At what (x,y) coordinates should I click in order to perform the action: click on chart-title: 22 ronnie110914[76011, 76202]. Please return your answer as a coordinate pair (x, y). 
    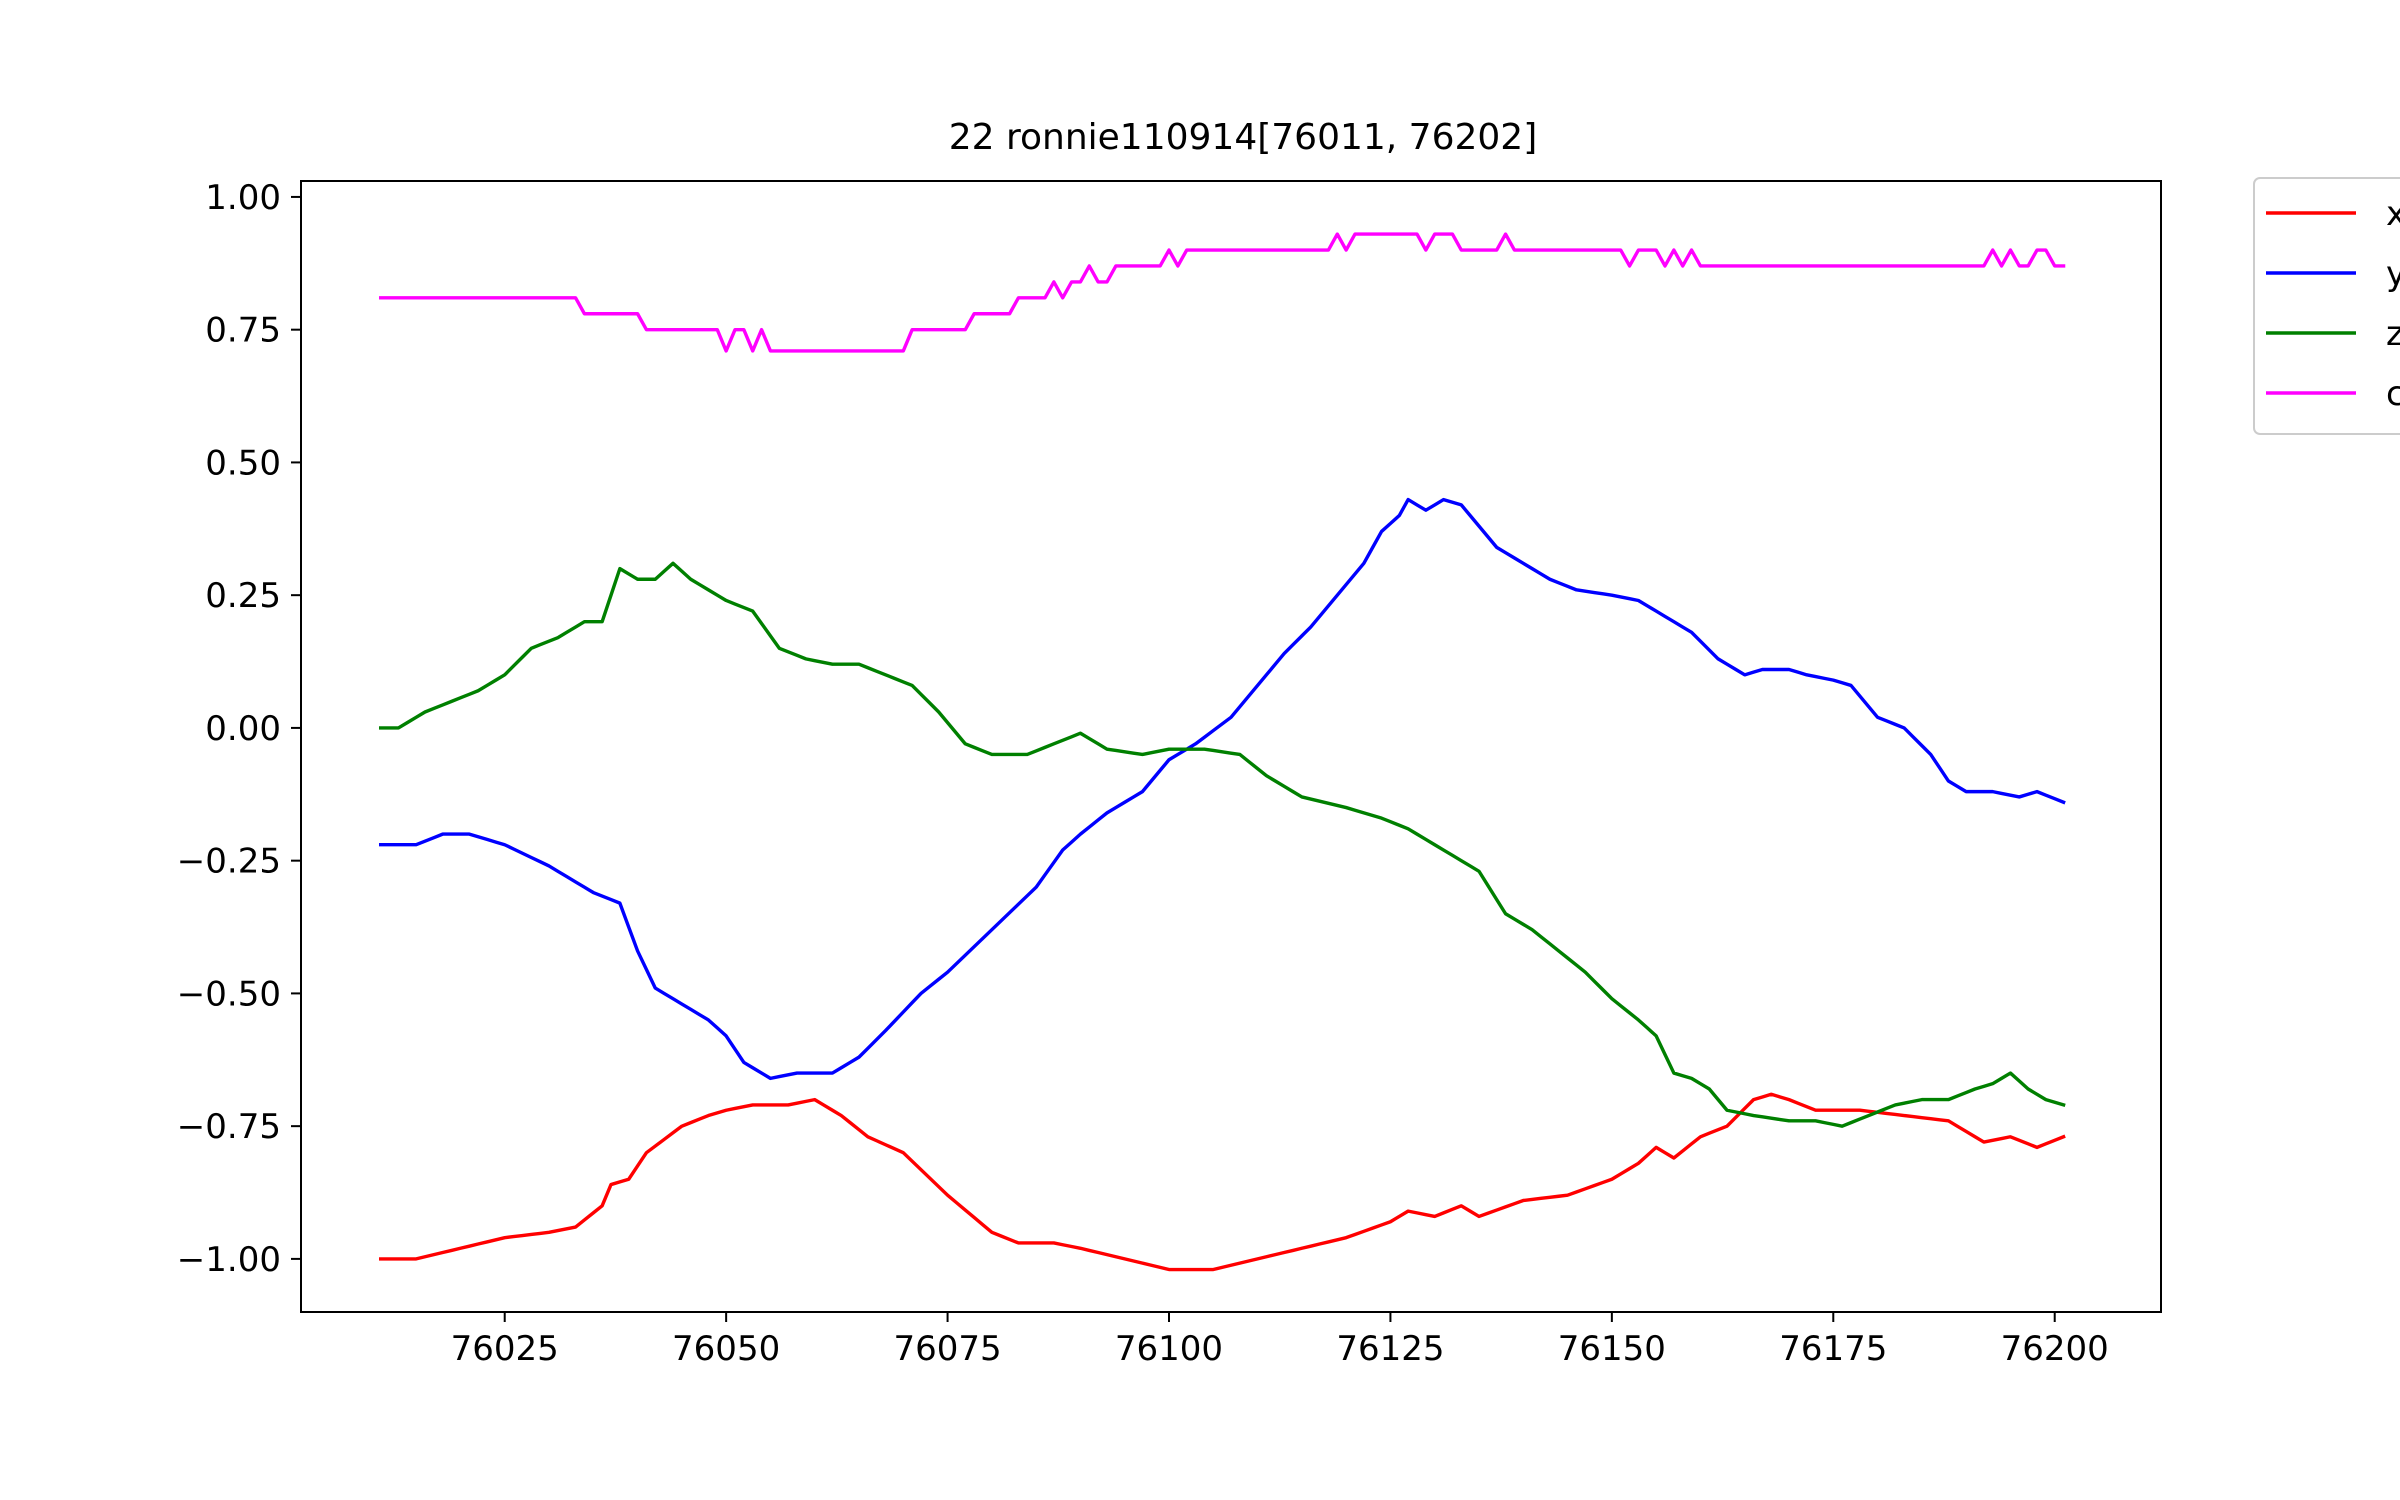
    Looking at the image, I should click on (1243, 137).